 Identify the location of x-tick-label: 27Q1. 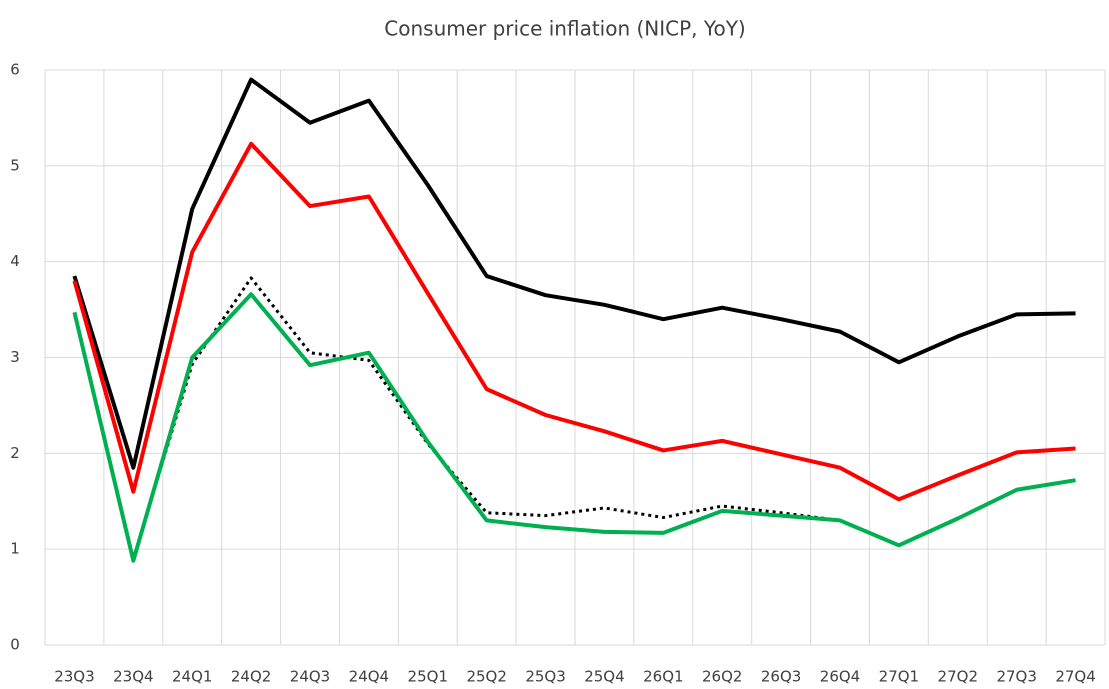
(899, 677).